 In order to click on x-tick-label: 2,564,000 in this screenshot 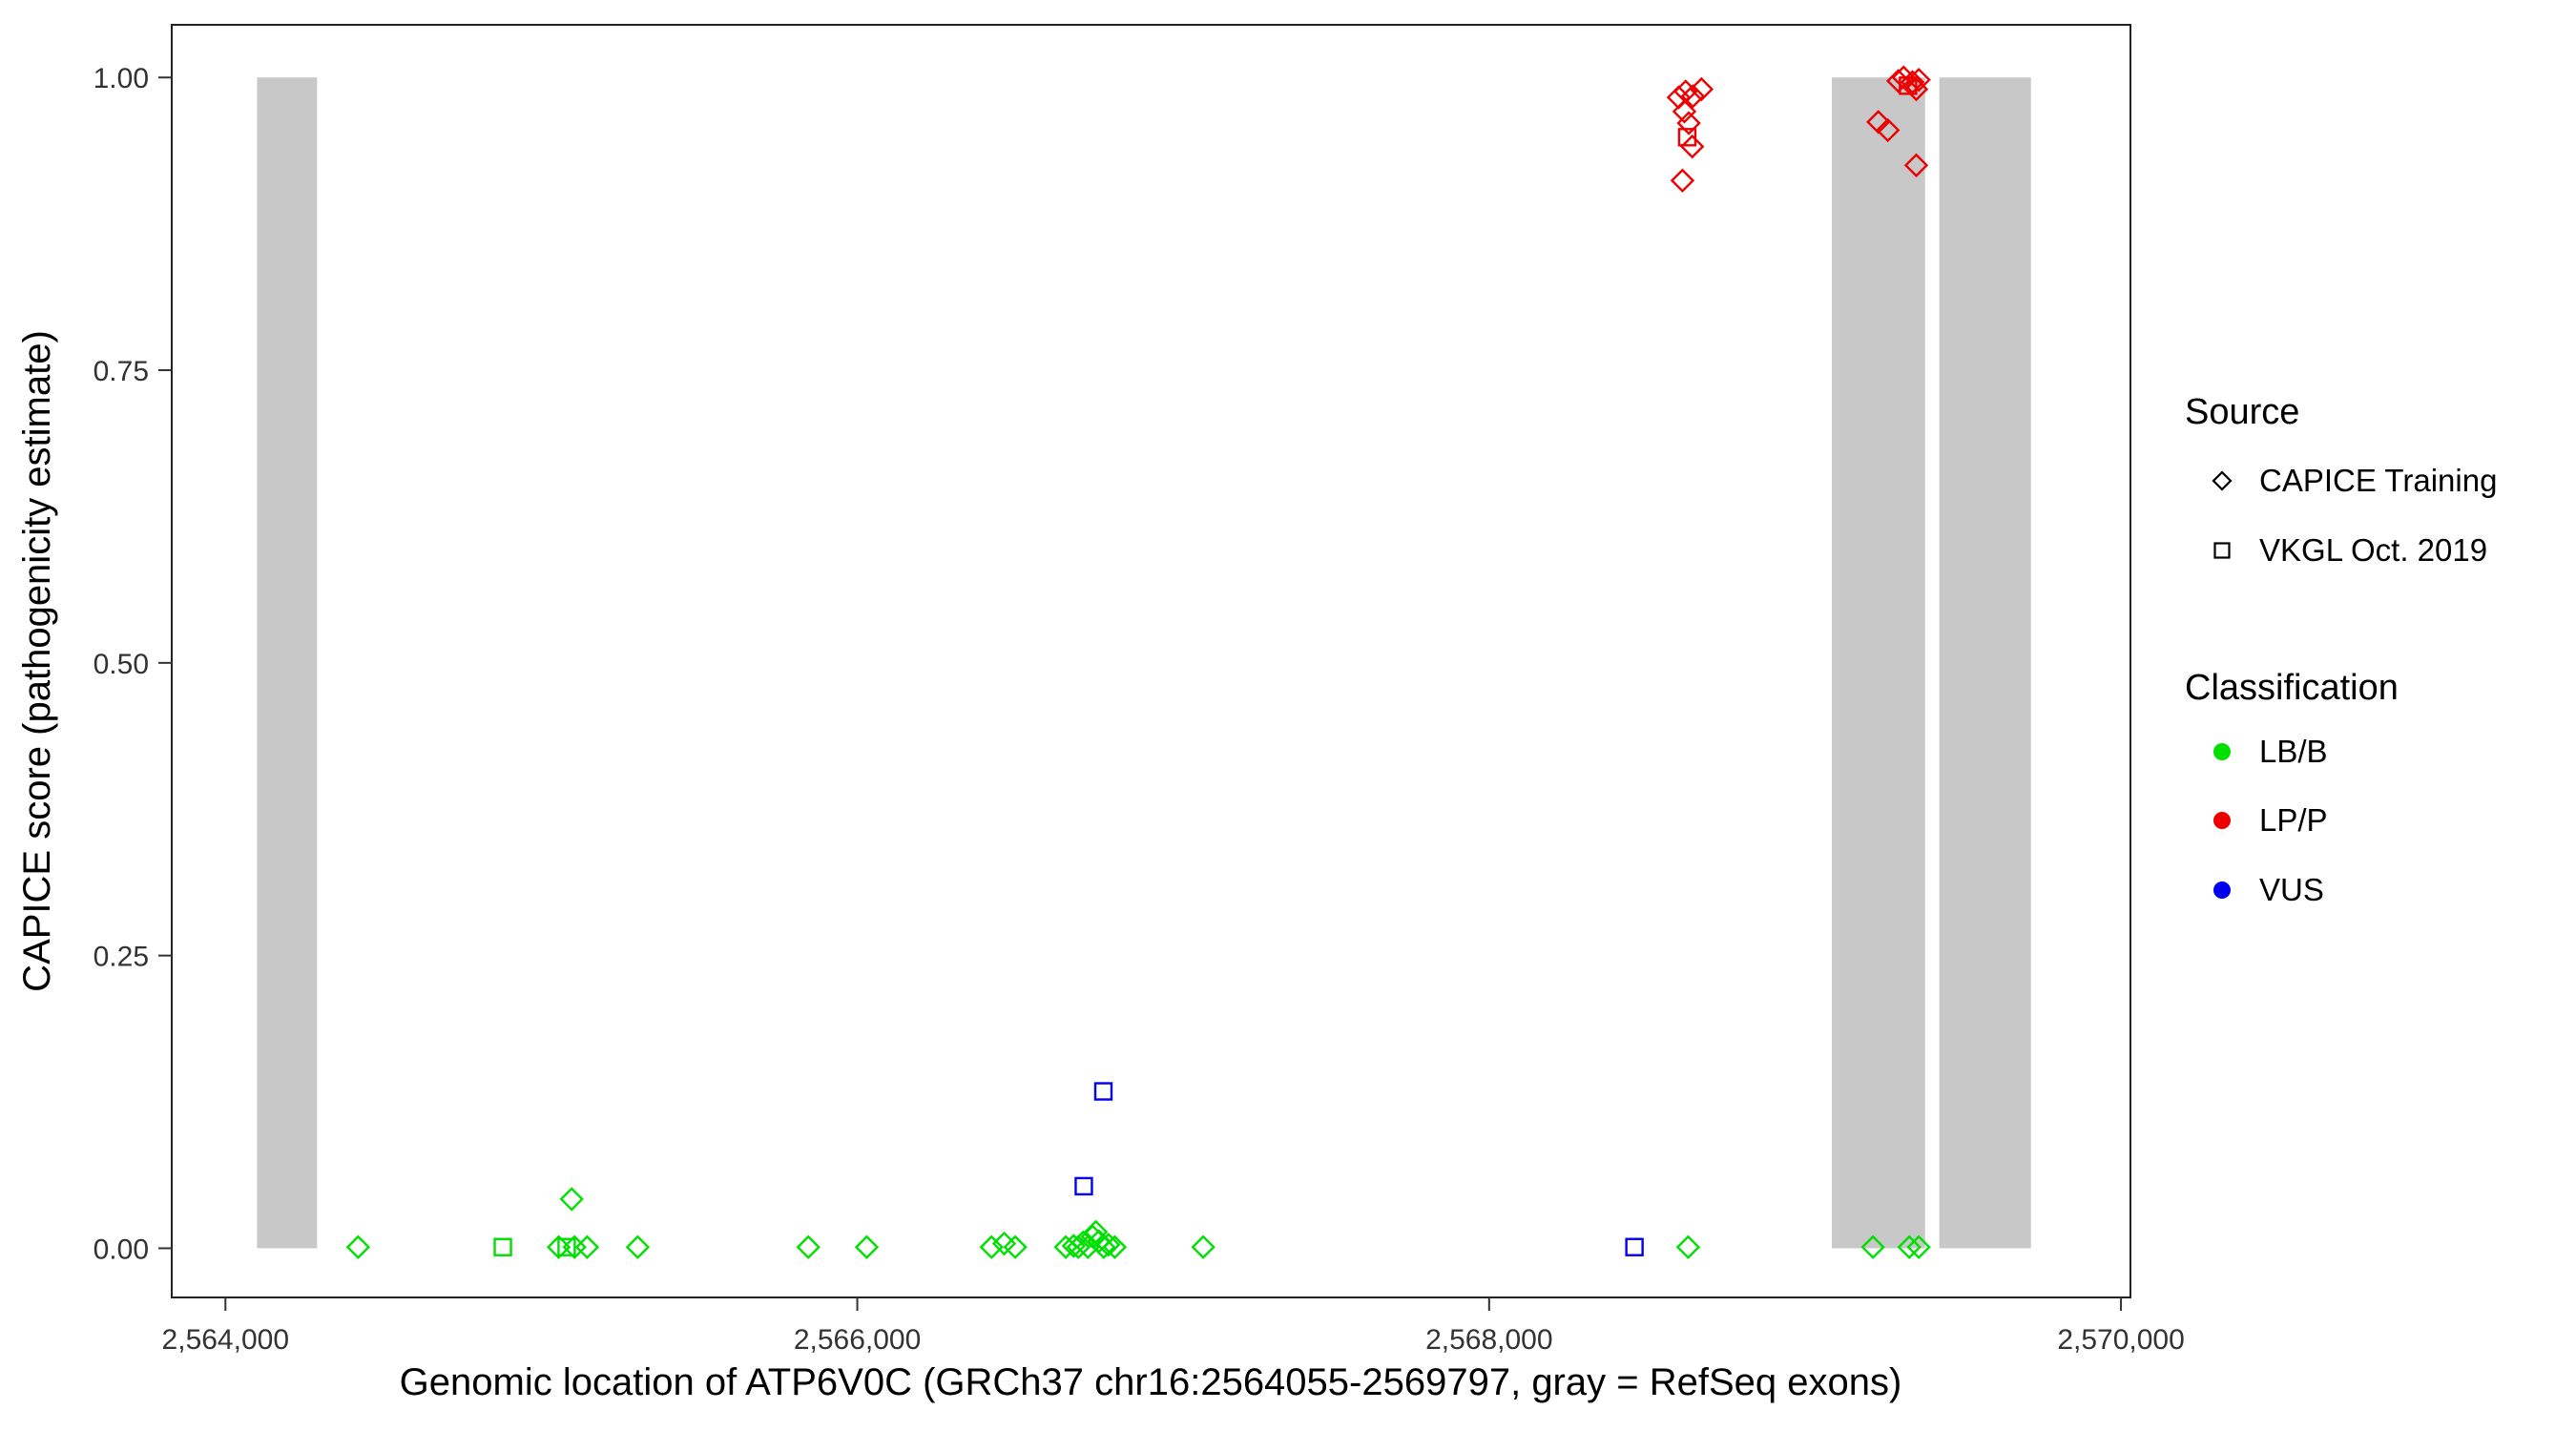, I will do `click(225, 1340)`.